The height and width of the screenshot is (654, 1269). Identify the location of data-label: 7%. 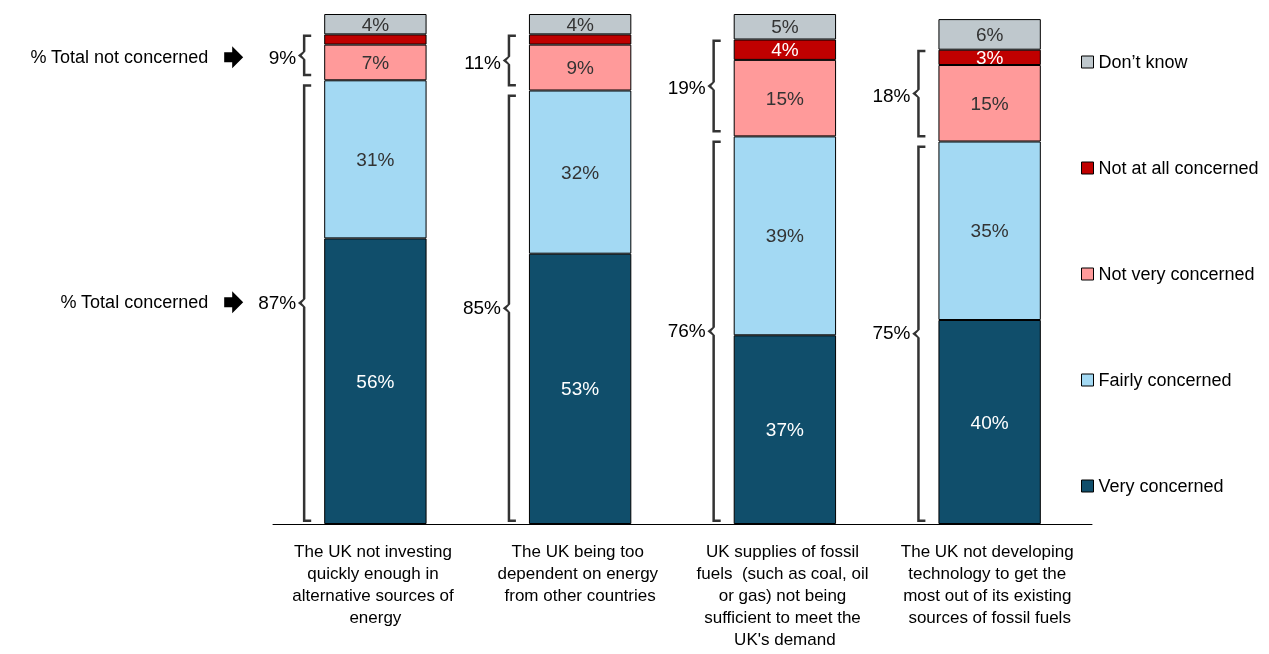
(375, 62).